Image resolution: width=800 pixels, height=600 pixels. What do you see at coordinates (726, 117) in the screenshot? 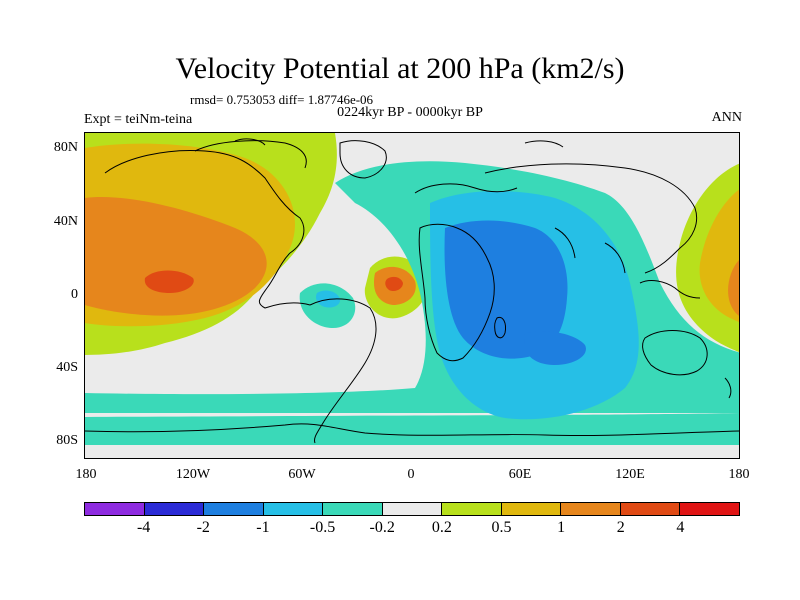
I see `season-label: ANN` at bounding box center [726, 117].